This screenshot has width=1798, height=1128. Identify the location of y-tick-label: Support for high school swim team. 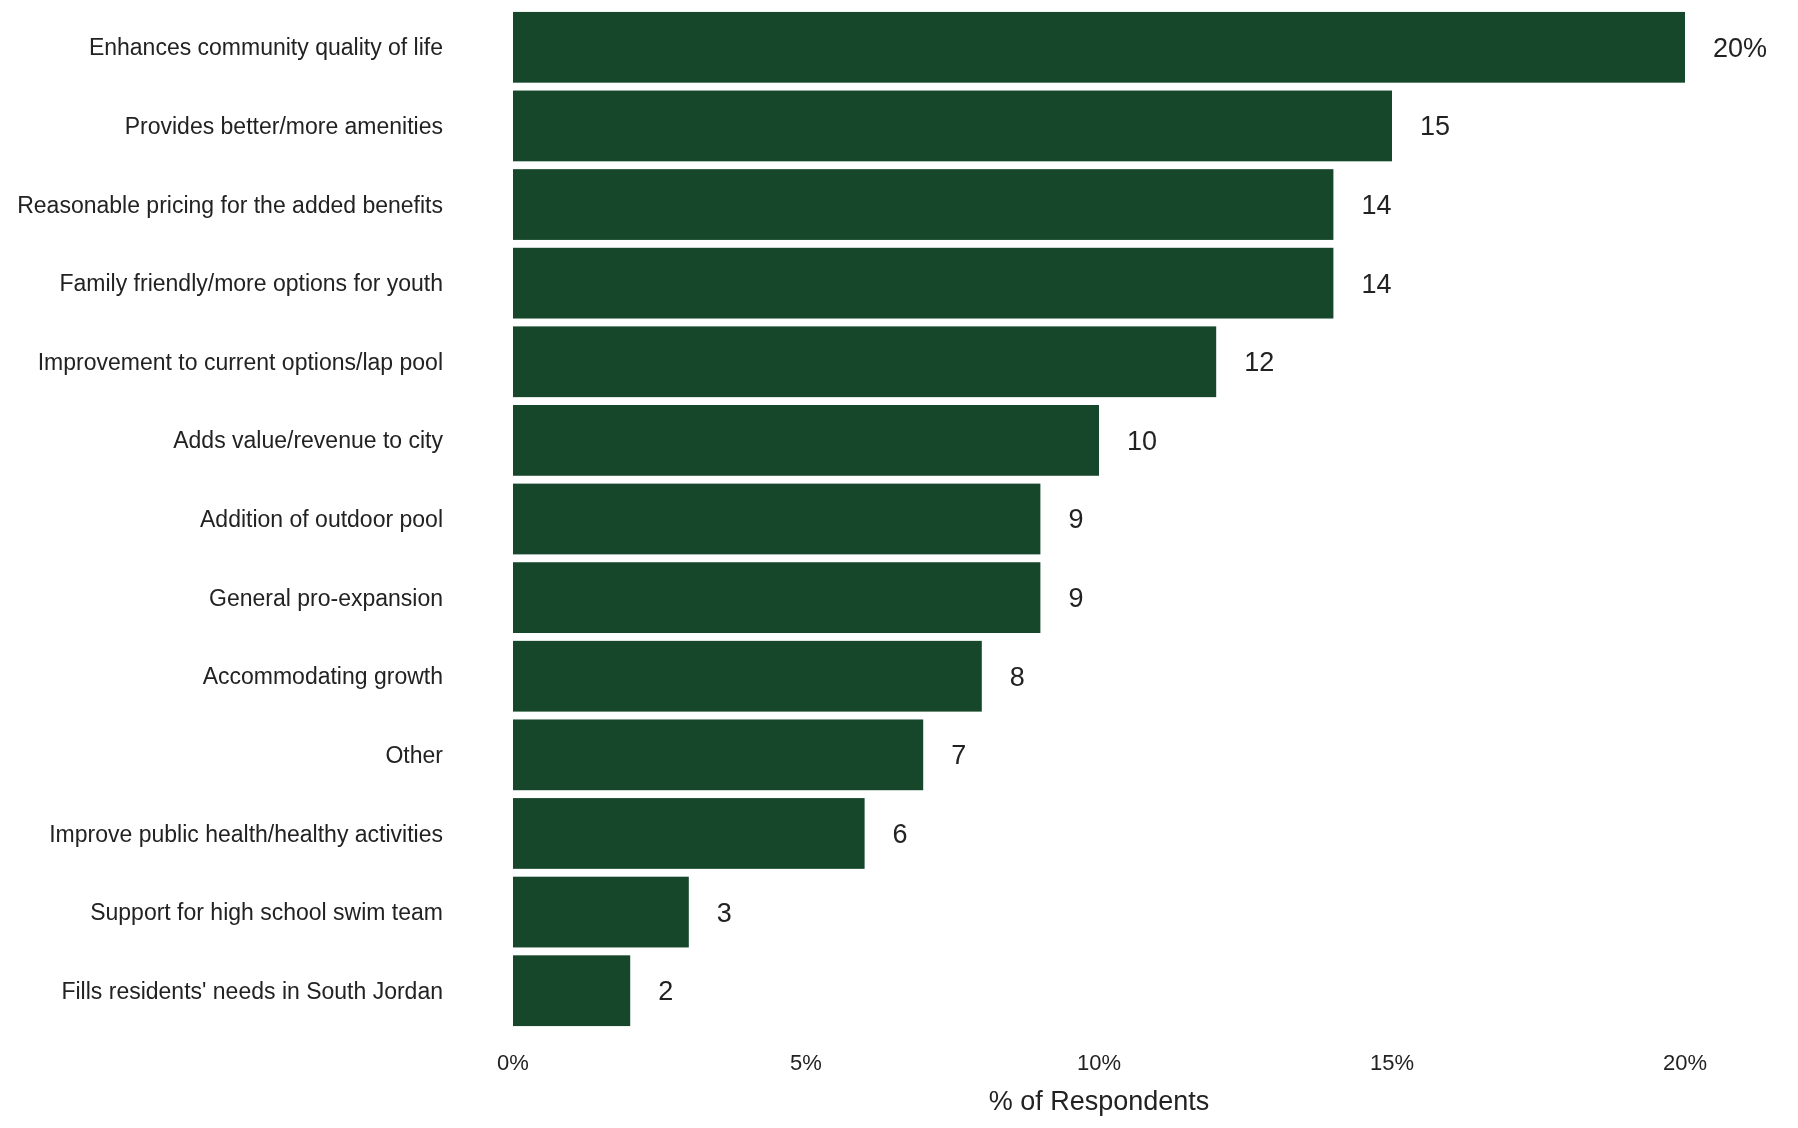
(266, 912).